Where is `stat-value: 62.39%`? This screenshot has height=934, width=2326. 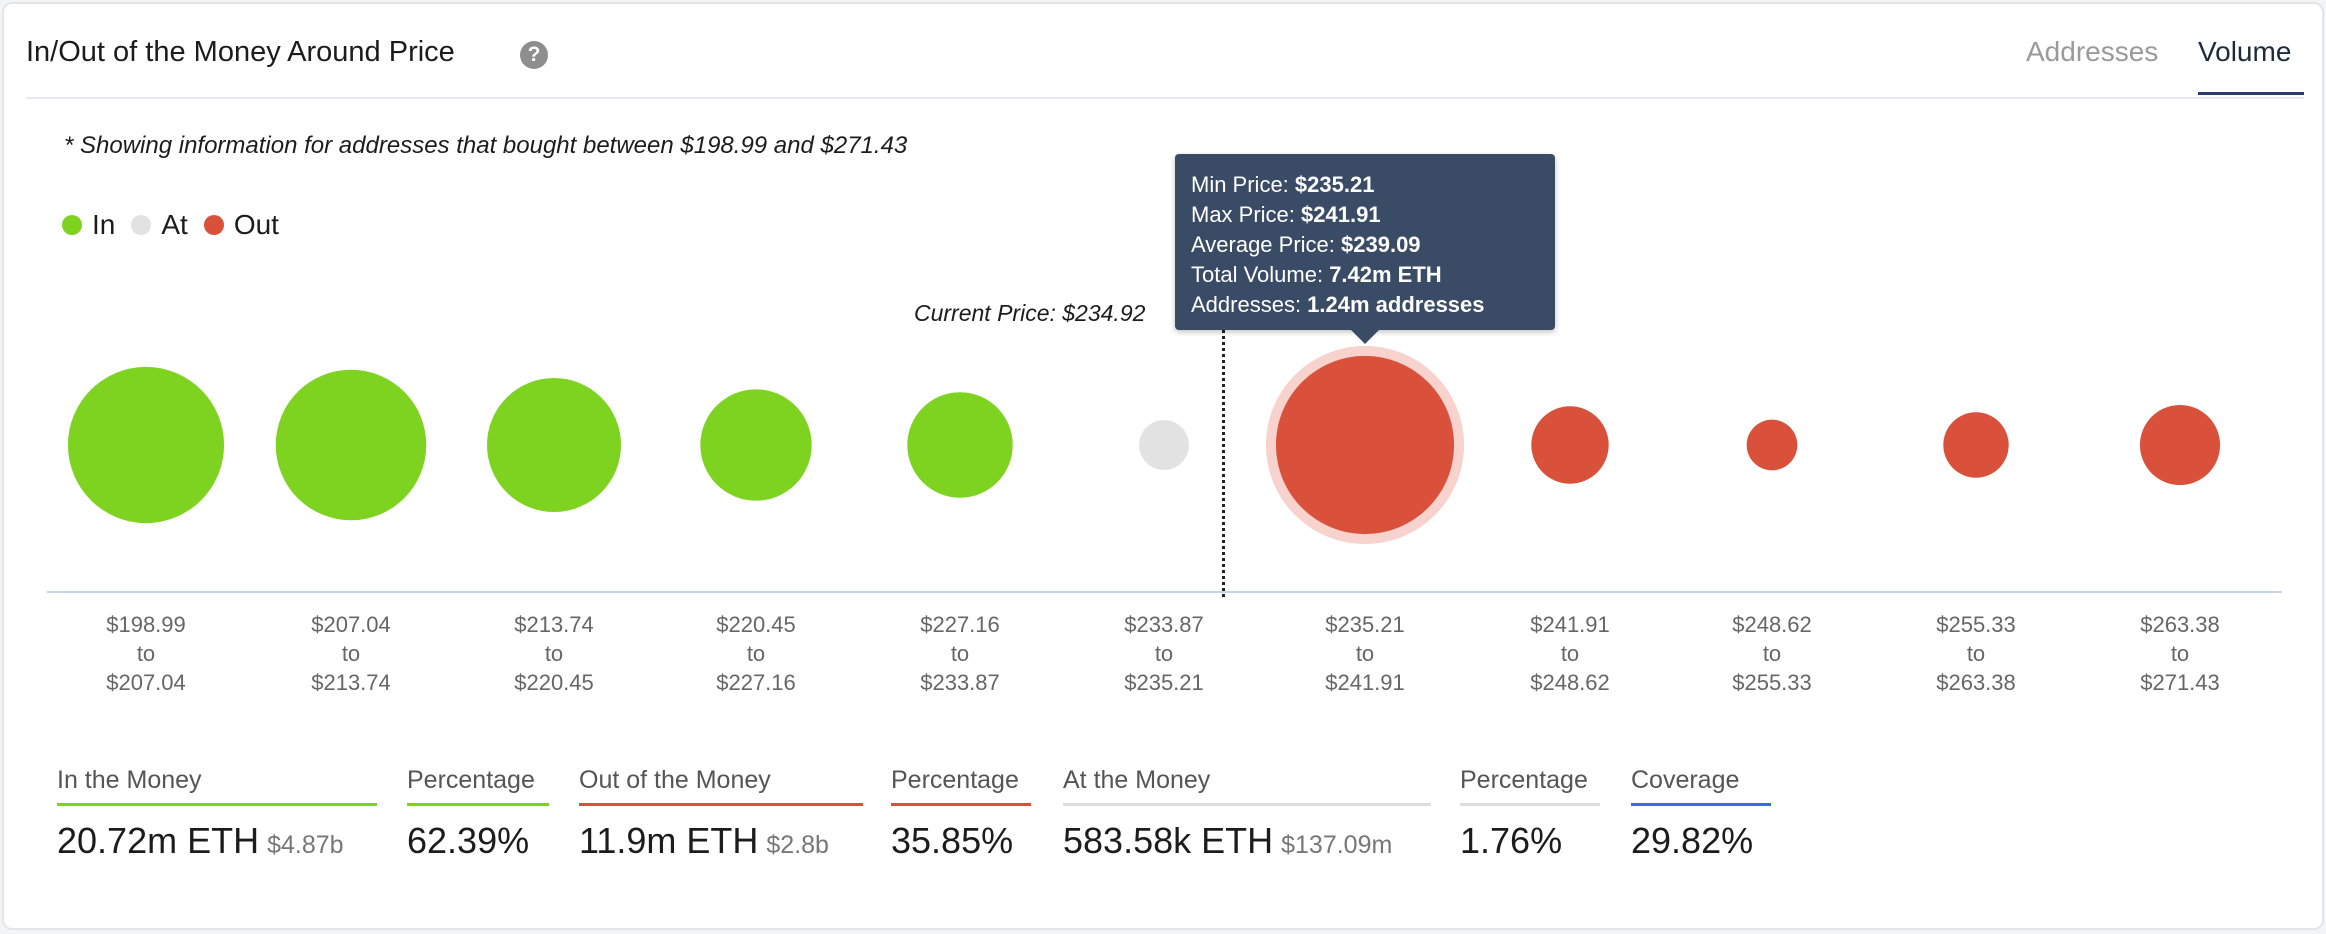 stat-value: 62.39% is located at coordinates (468, 840).